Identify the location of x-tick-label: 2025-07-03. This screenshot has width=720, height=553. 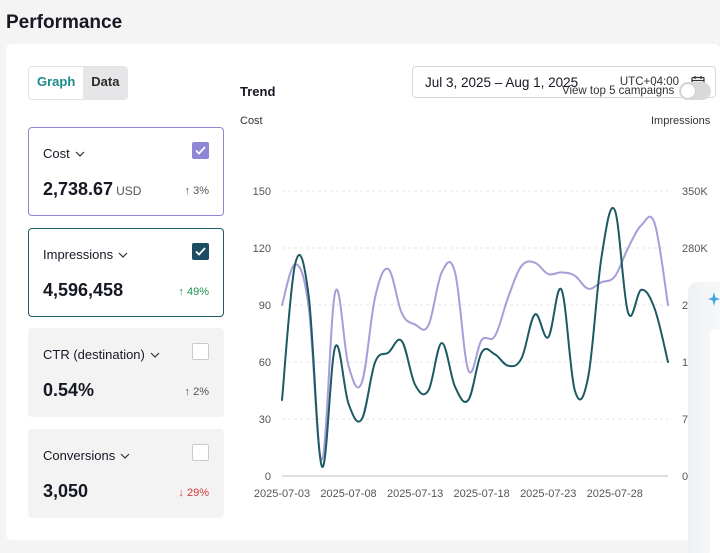
(282, 494).